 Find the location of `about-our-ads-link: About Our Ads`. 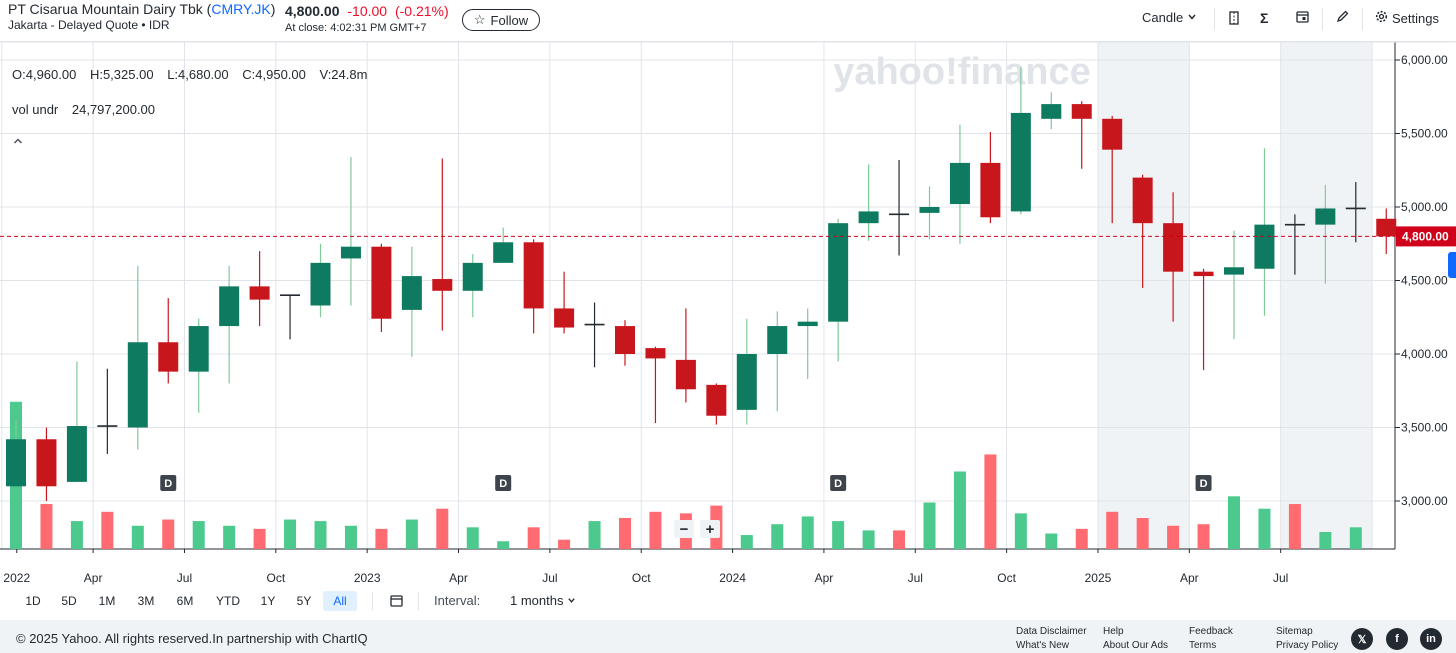

about-our-ads-link: About Our Ads is located at coordinates (1136, 645).